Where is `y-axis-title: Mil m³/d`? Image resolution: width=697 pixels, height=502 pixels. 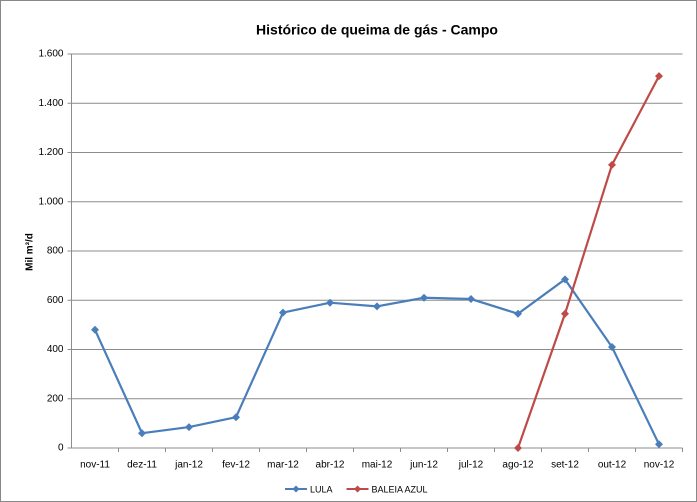 y-axis-title: Mil m³/d is located at coordinates (30, 252).